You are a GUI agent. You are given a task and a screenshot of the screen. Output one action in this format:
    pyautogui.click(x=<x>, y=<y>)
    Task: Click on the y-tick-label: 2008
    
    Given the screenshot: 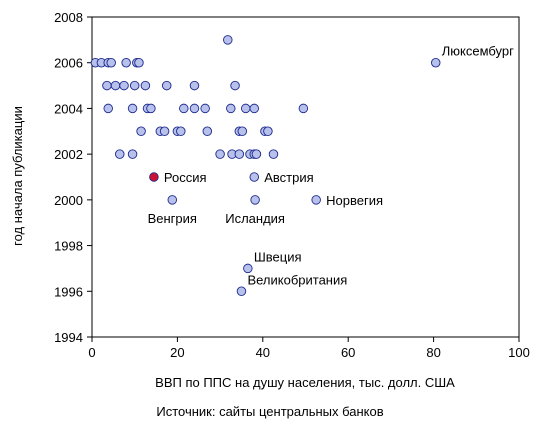 What is the action you would take?
    pyautogui.click(x=68, y=17)
    